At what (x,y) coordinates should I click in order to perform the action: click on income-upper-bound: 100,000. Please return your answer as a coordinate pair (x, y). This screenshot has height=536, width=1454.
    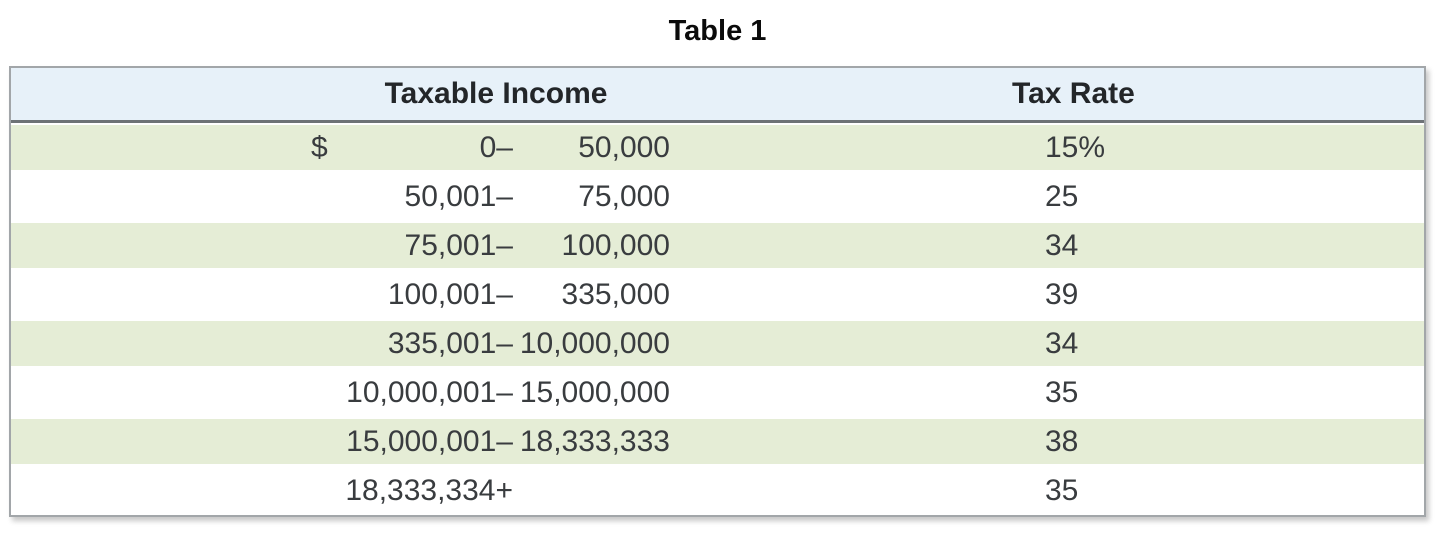
    Looking at the image, I should click on (615, 245).